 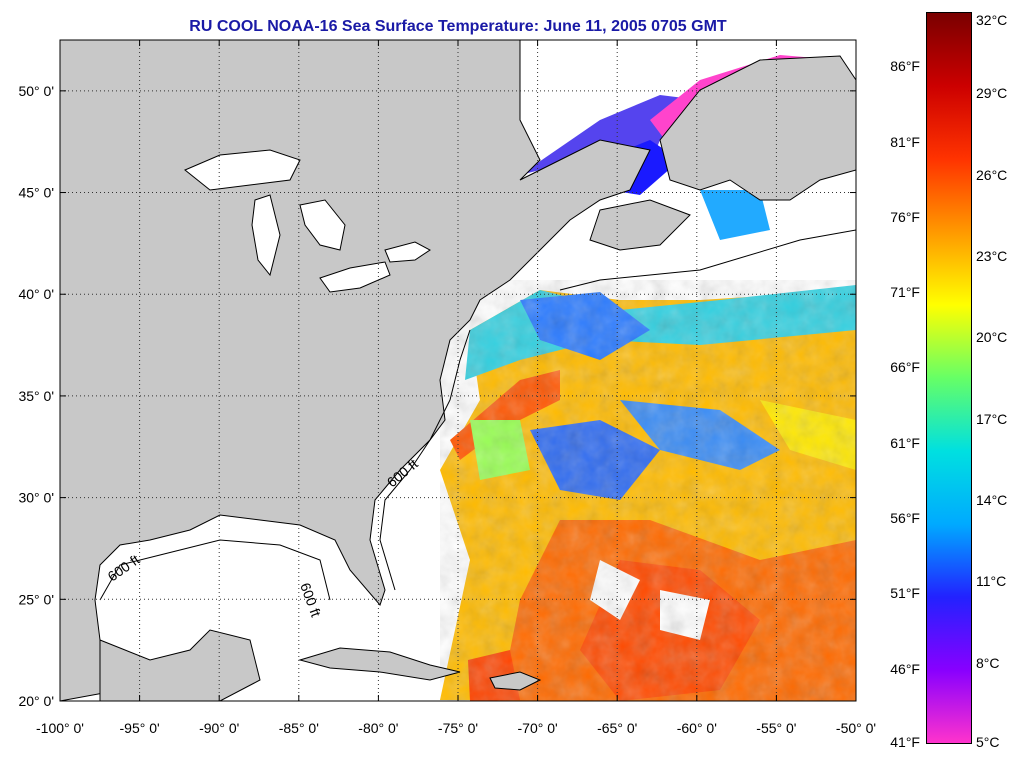 What do you see at coordinates (538, 728) in the screenshot?
I see `lon-label: -70° 0'` at bounding box center [538, 728].